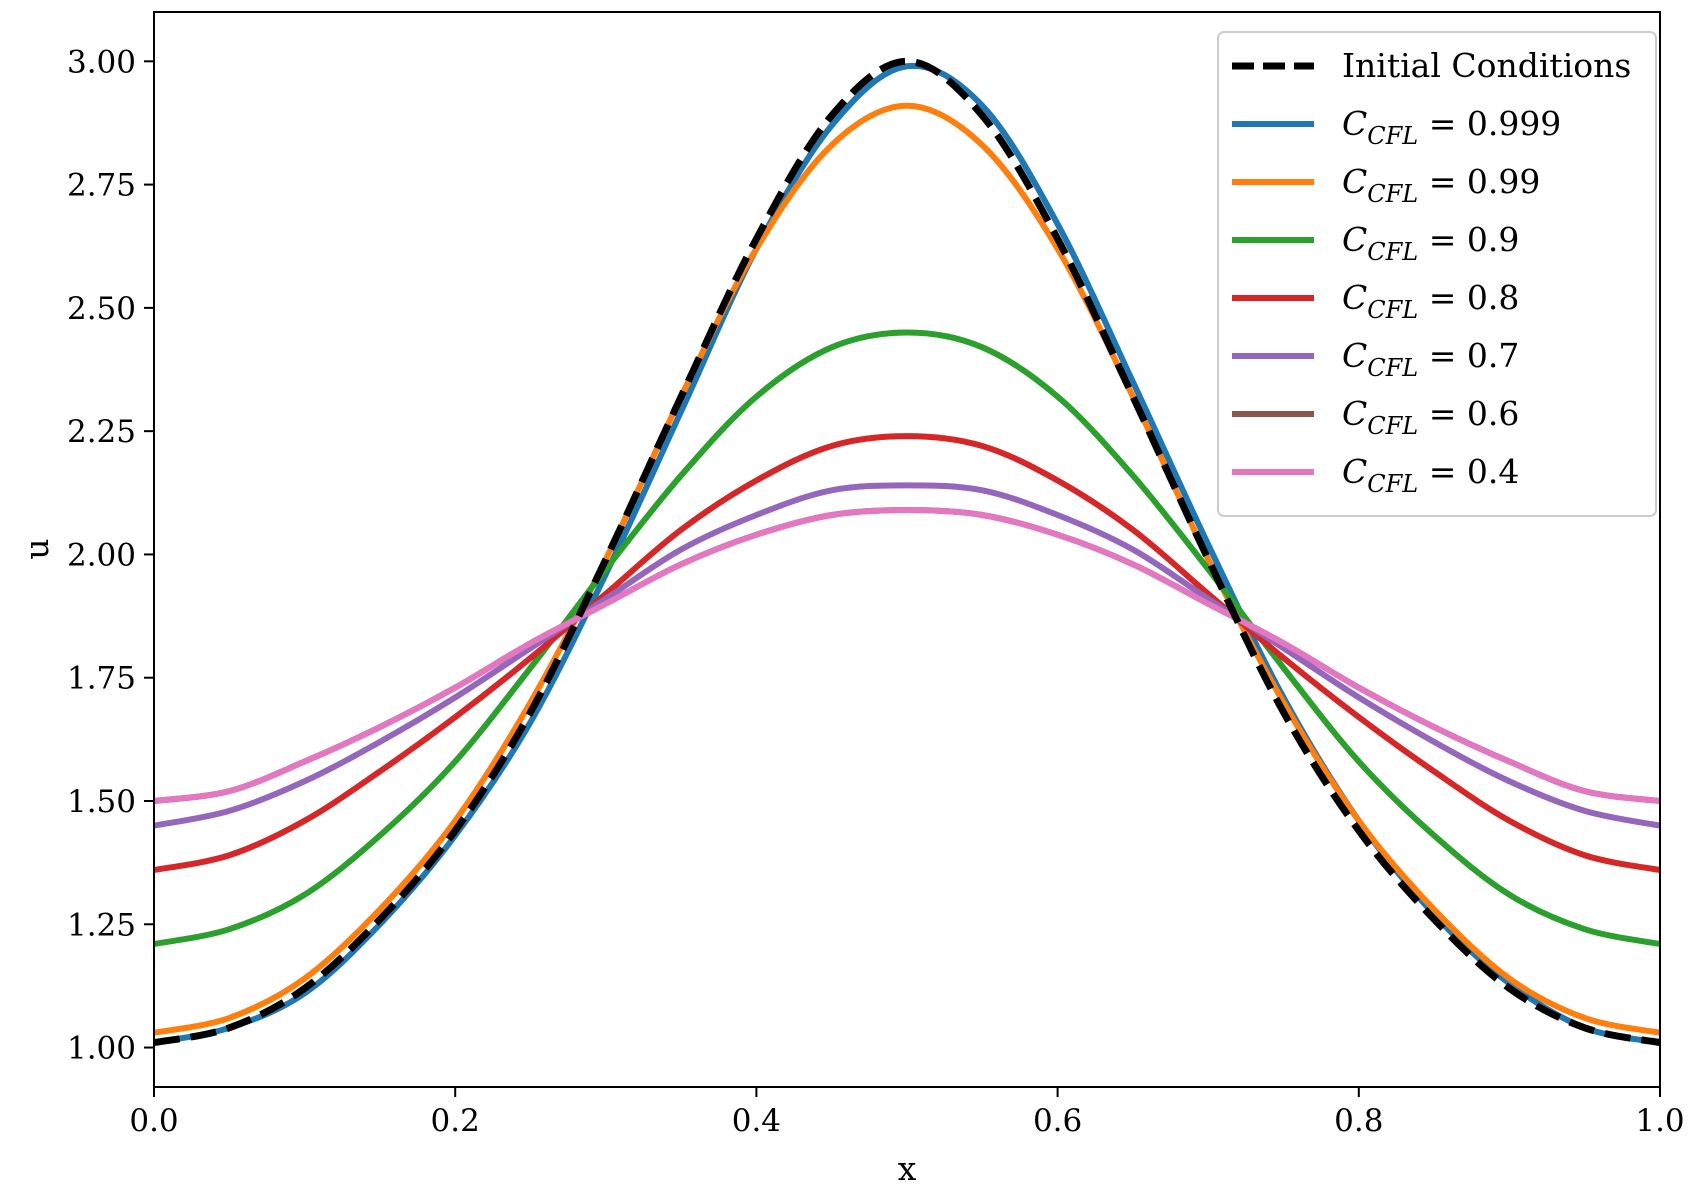 Image resolution: width=1700 pixels, height=1200 pixels. What do you see at coordinates (101, 555) in the screenshot?
I see `y-tick-label: 2.00` at bounding box center [101, 555].